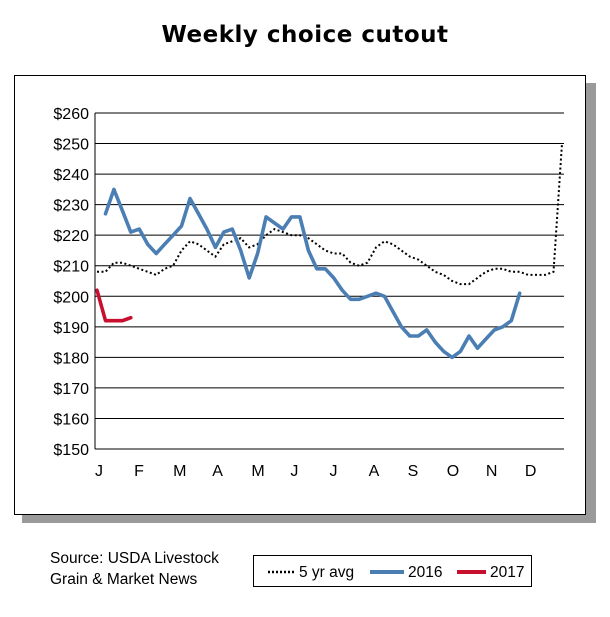  Describe the element at coordinates (425, 572) in the screenshot. I see `legend-label-2016: 2016` at that location.